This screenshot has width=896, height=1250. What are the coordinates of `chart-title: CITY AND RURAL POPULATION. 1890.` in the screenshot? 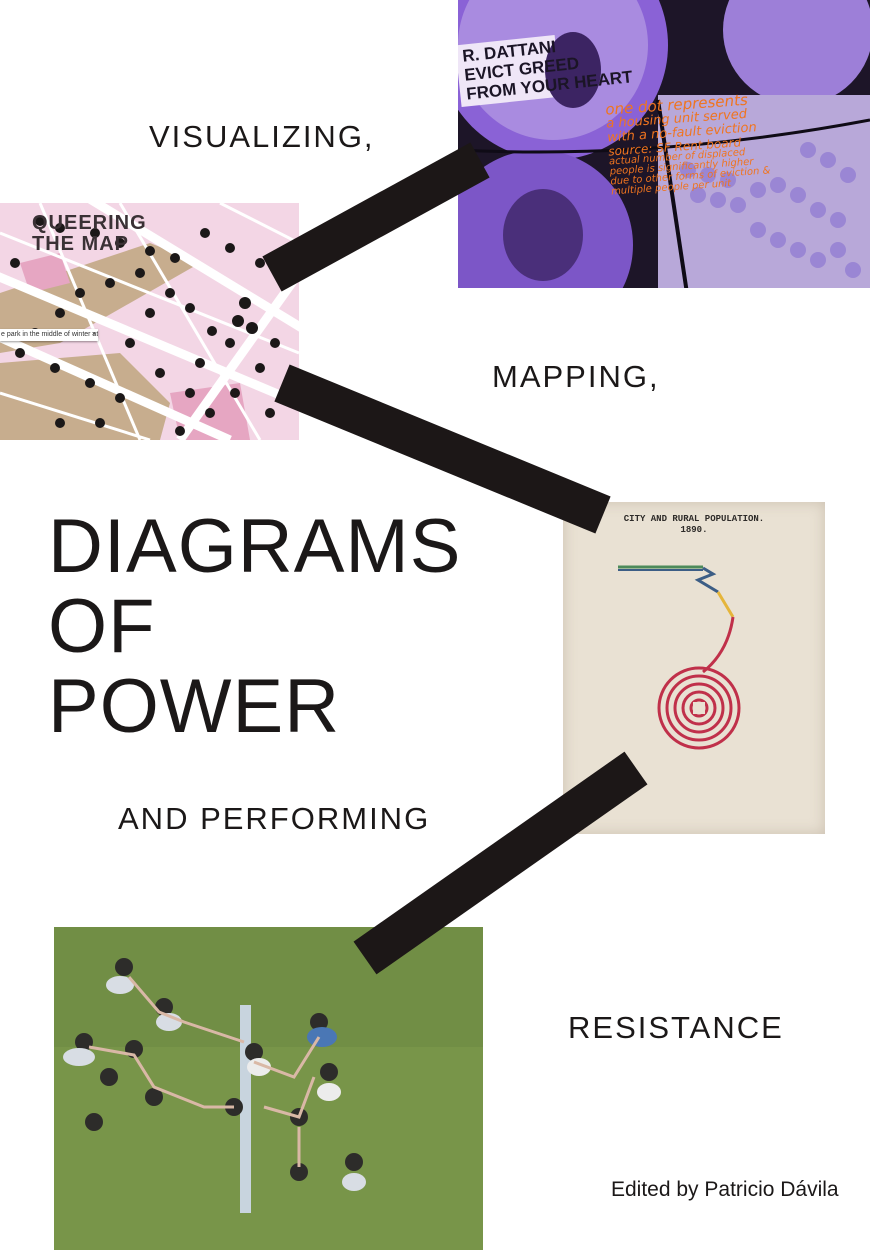 It's located at (694, 525).